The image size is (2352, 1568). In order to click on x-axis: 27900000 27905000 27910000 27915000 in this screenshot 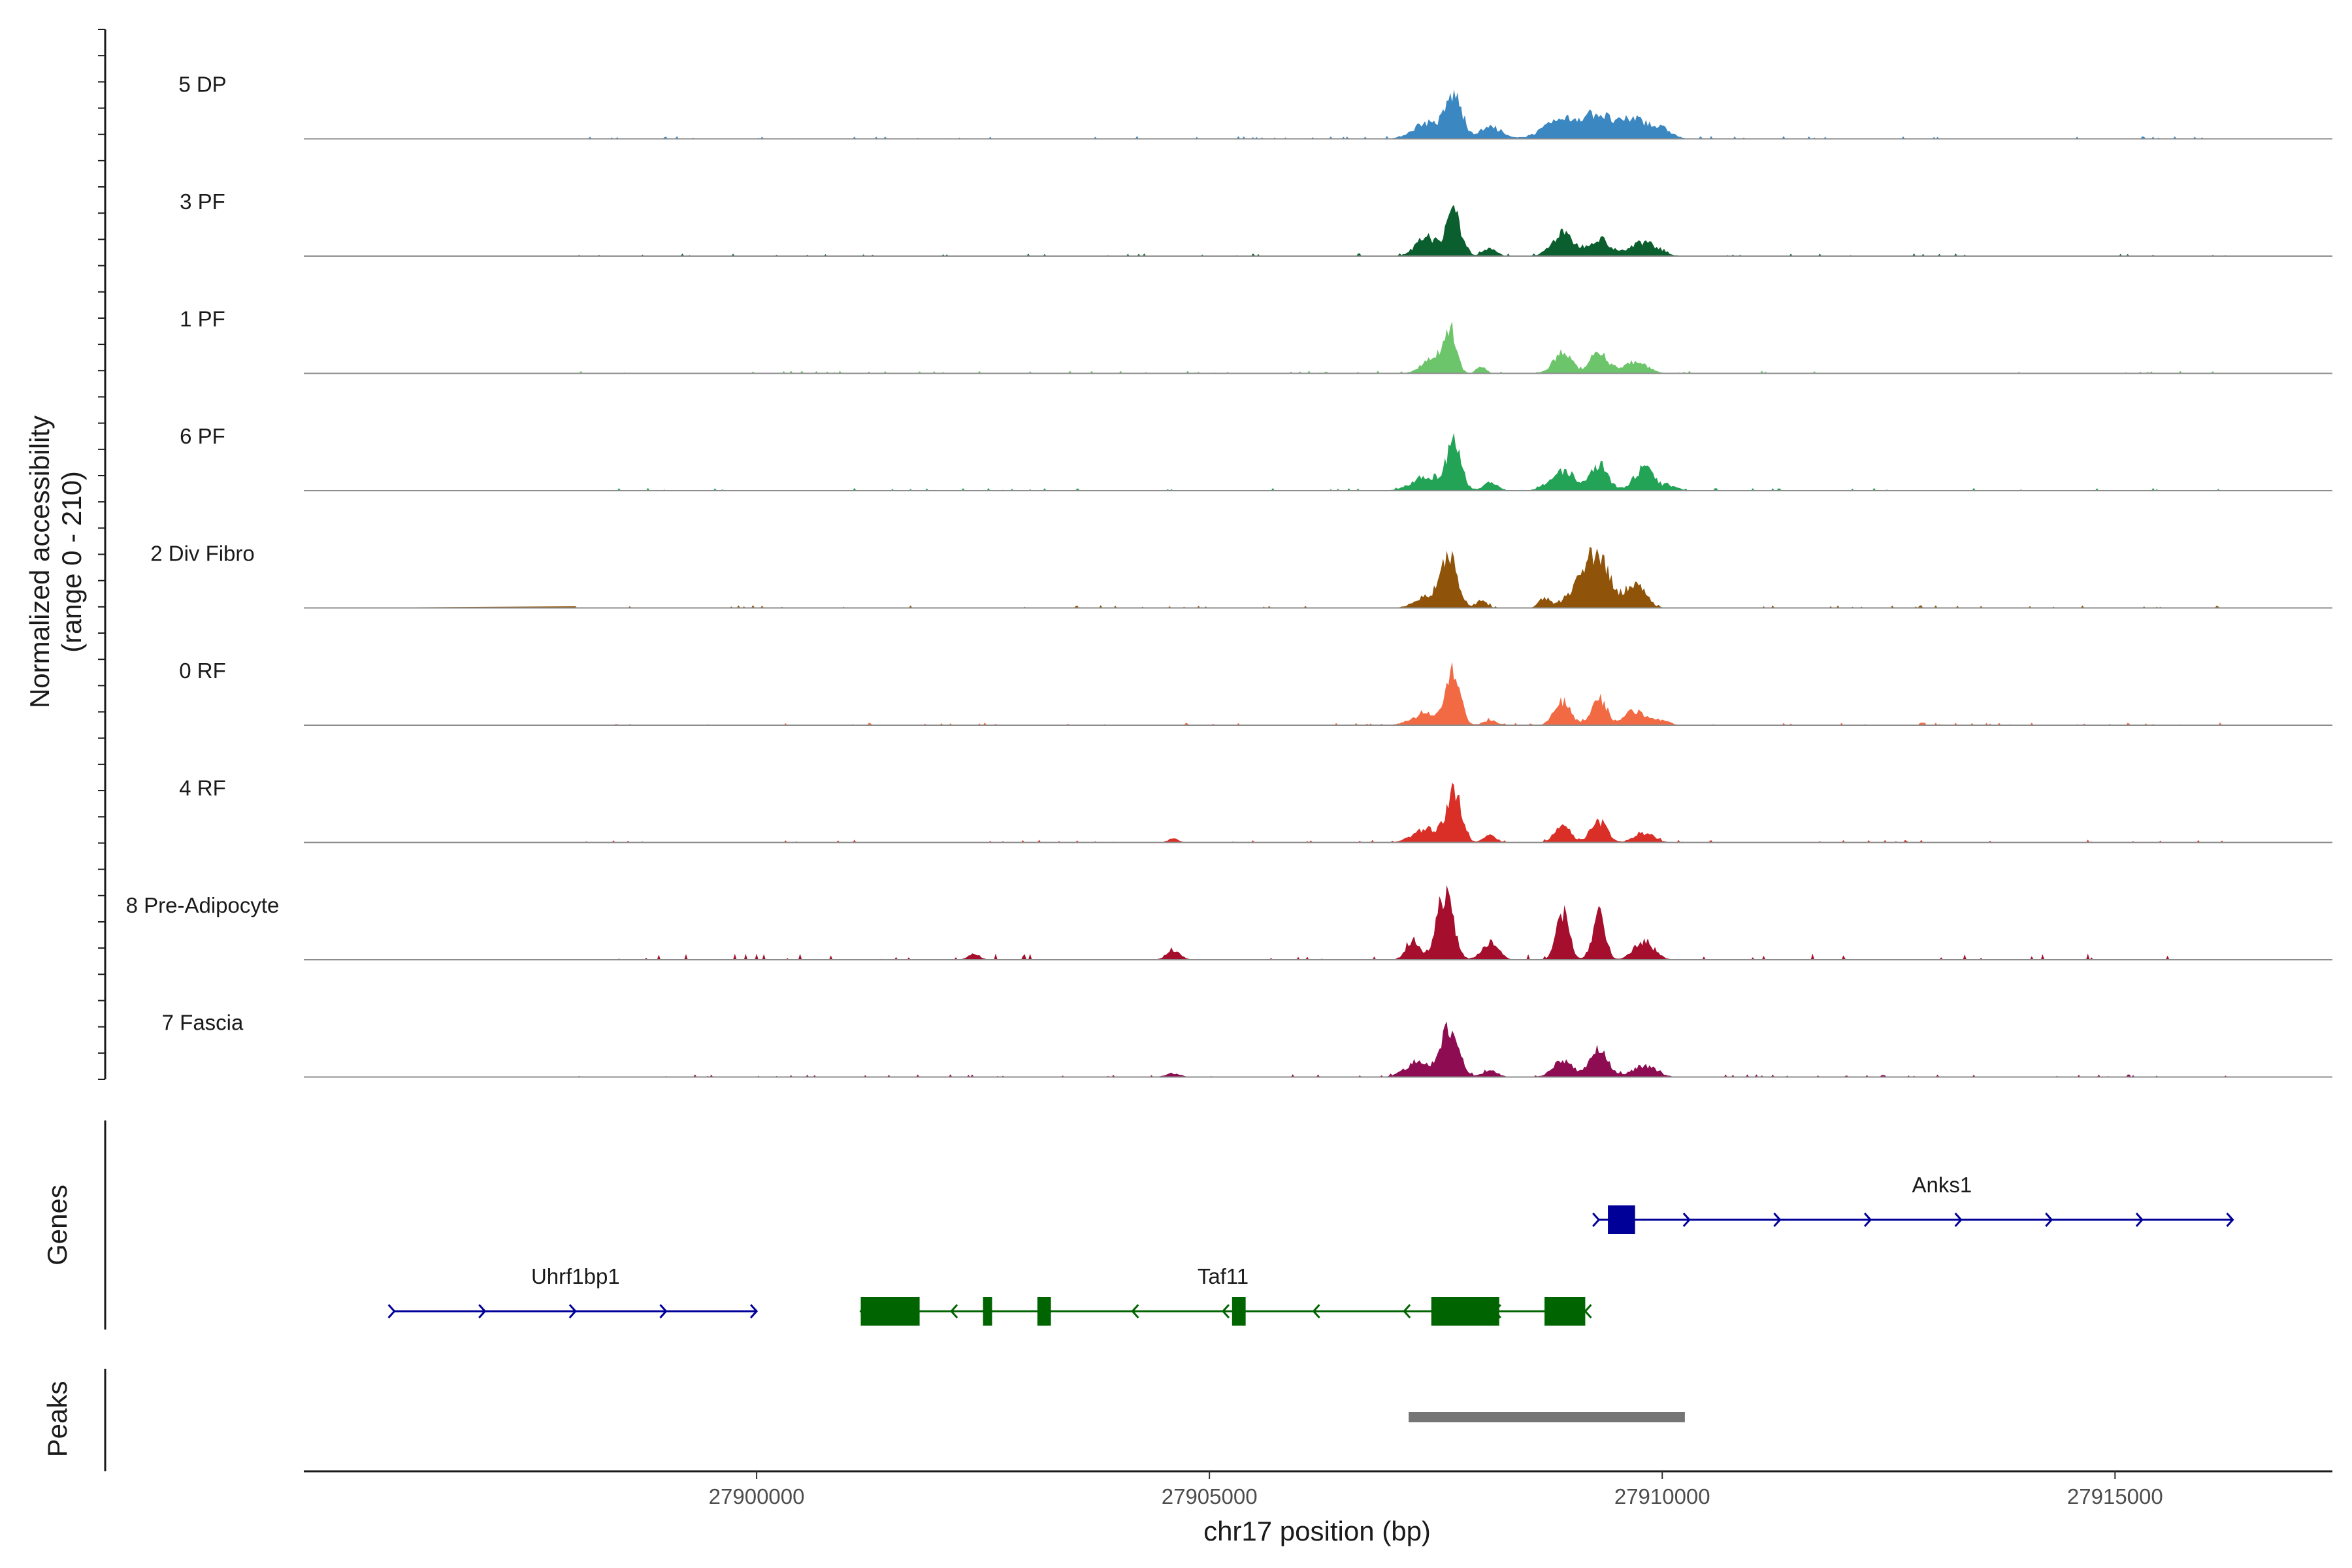, I will do `click(1318, 1489)`.